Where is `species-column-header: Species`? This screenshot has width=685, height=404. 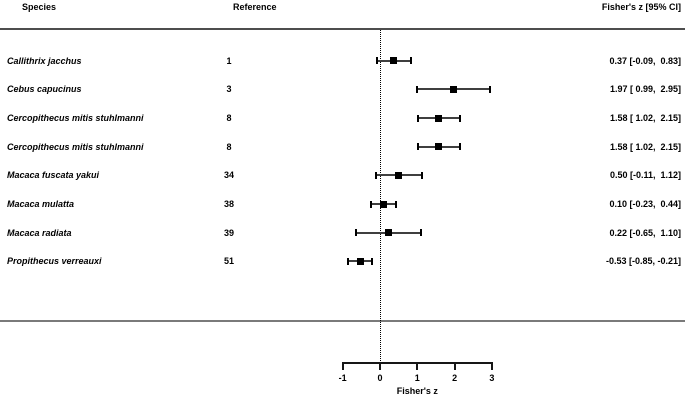 species-column-header: Species is located at coordinates (39, 7).